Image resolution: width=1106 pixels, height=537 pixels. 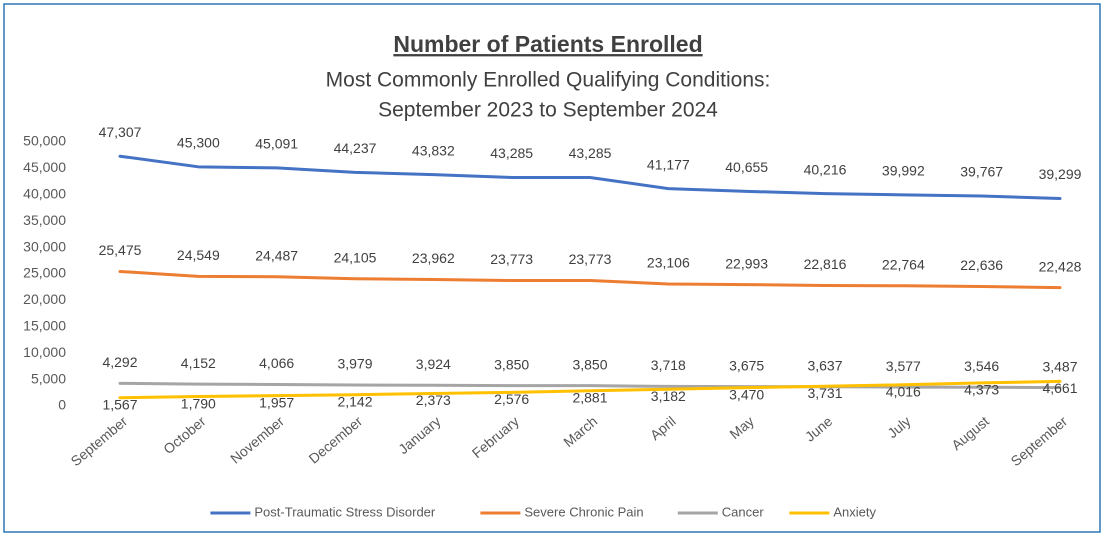 I want to click on data-label: 24,549, so click(x=198, y=255).